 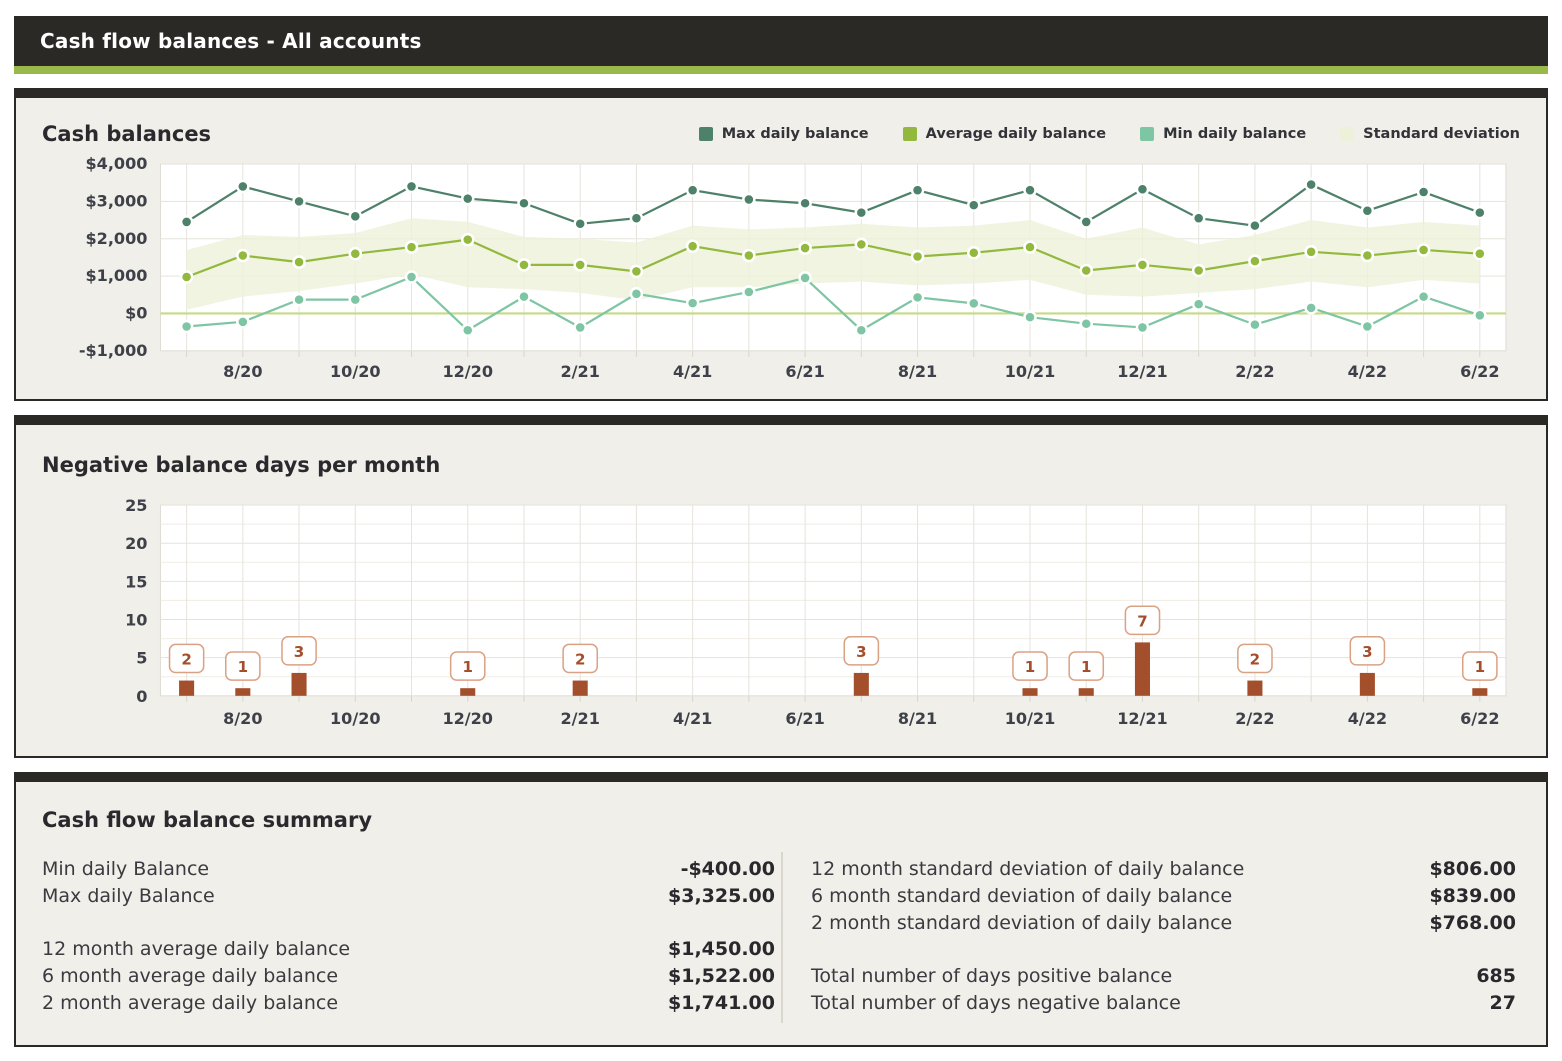 What do you see at coordinates (117, 238) in the screenshot?
I see `y-axis-tick-label: $2,000` at bounding box center [117, 238].